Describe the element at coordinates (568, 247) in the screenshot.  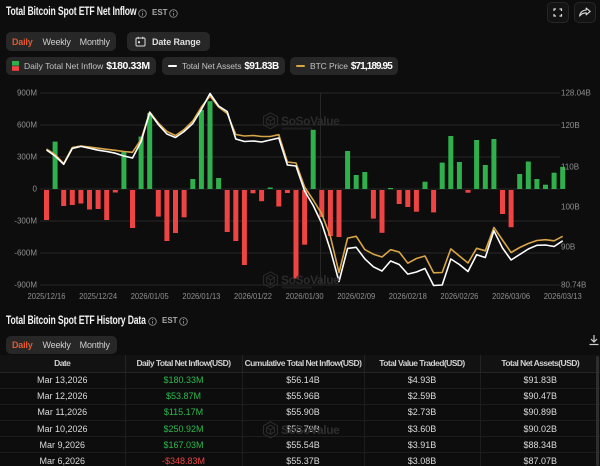
I see `svg-text: 90B` at that location.